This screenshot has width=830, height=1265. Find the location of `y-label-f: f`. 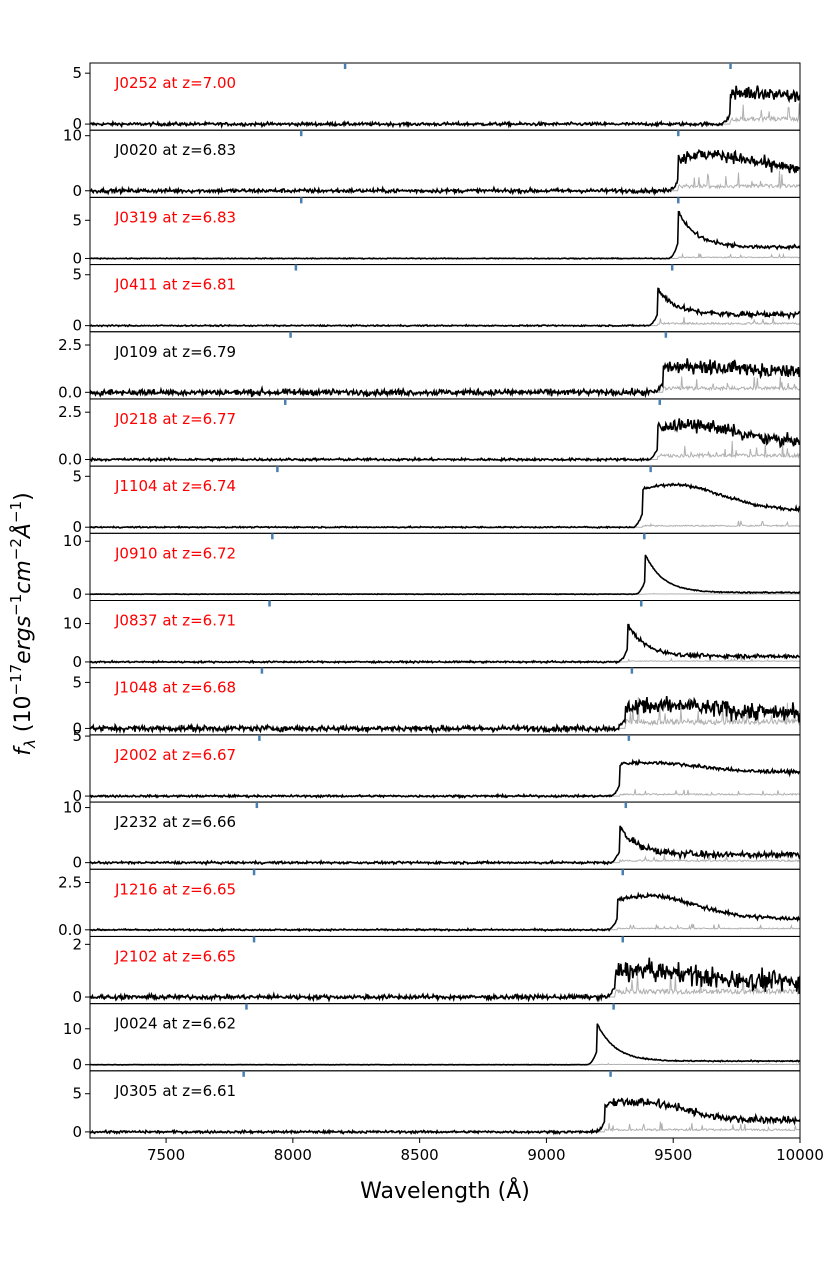

y-label-f: f is located at coordinates (23, 750).